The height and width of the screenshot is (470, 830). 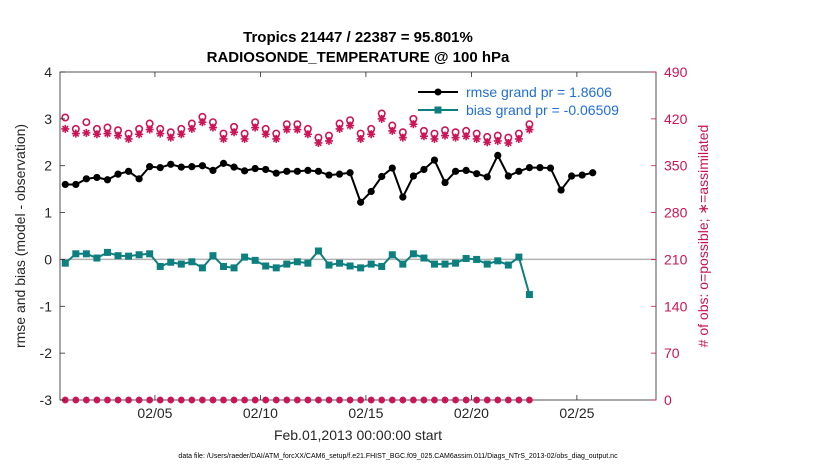 What do you see at coordinates (48, 213) in the screenshot?
I see `y-tick-label: 1` at bounding box center [48, 213].